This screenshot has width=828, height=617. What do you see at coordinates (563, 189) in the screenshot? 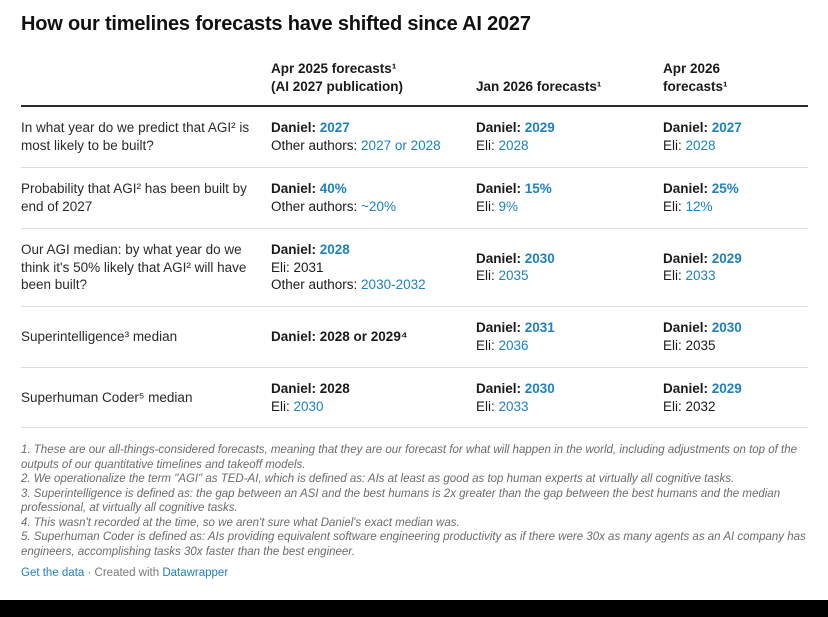
I see `forecast-line: Daniel: 15%` at bounding box center [563, 189].